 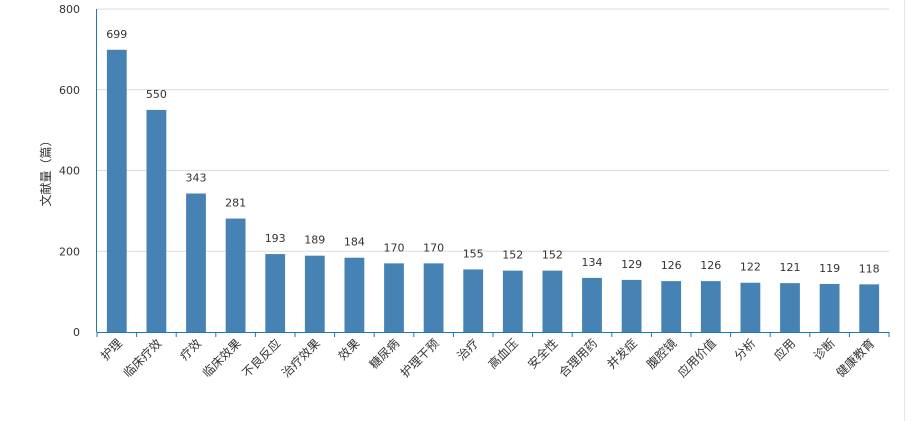 What do you see at coordinates (420, 358) in the screenshot?
I see `x-tick-label: 护理干预` at bounding box center [420, 358].